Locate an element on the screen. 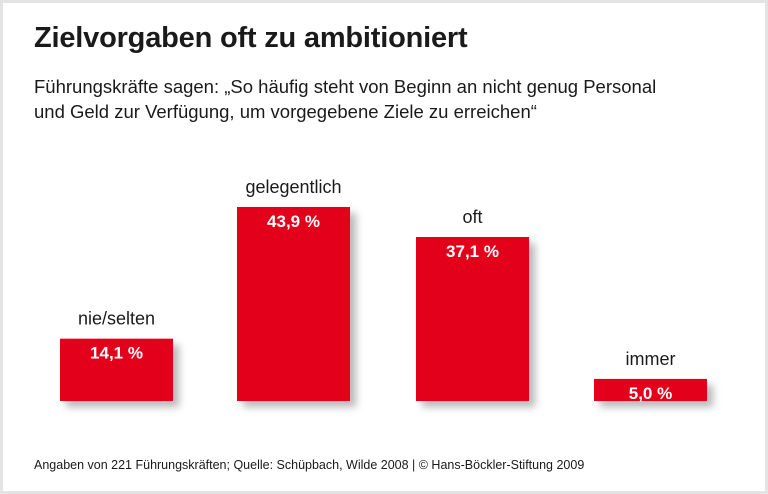 This screenshot has width=768, height=494. value-label: 43,9 % is located at coordinates (293, 221).